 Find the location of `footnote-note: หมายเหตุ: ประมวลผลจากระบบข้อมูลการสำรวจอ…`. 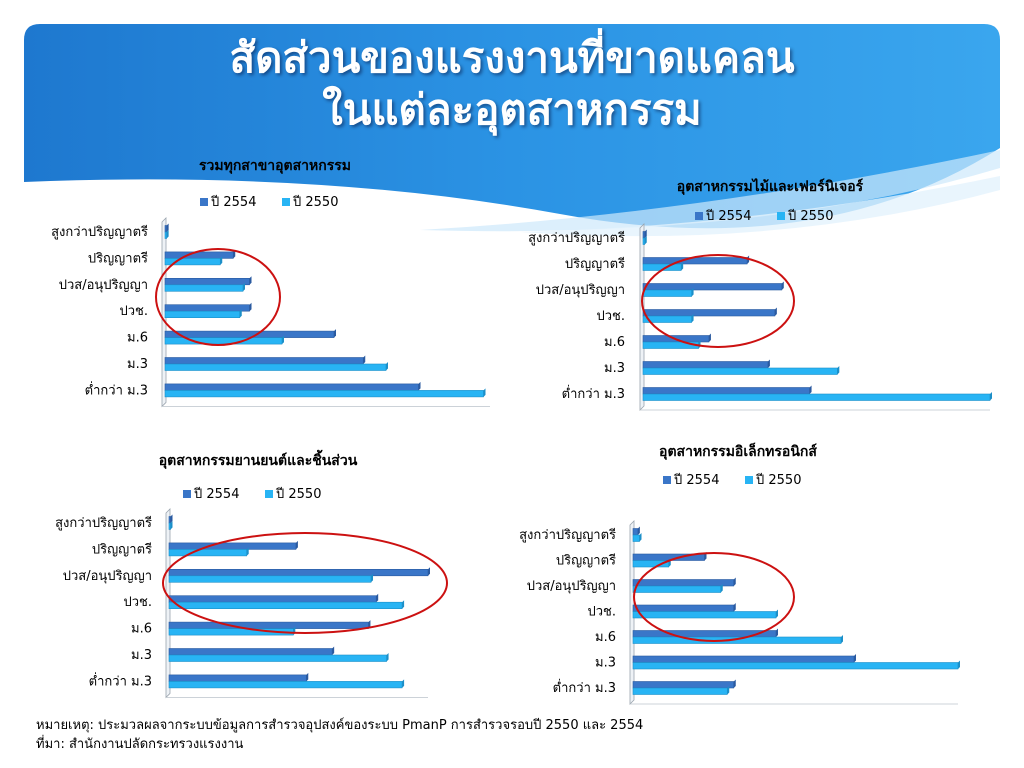

footnote-note: หมายเหตุ: ประมวลผลจากระบบข้อมูลการสำรวจอ… is located at coordinates (340, 725).